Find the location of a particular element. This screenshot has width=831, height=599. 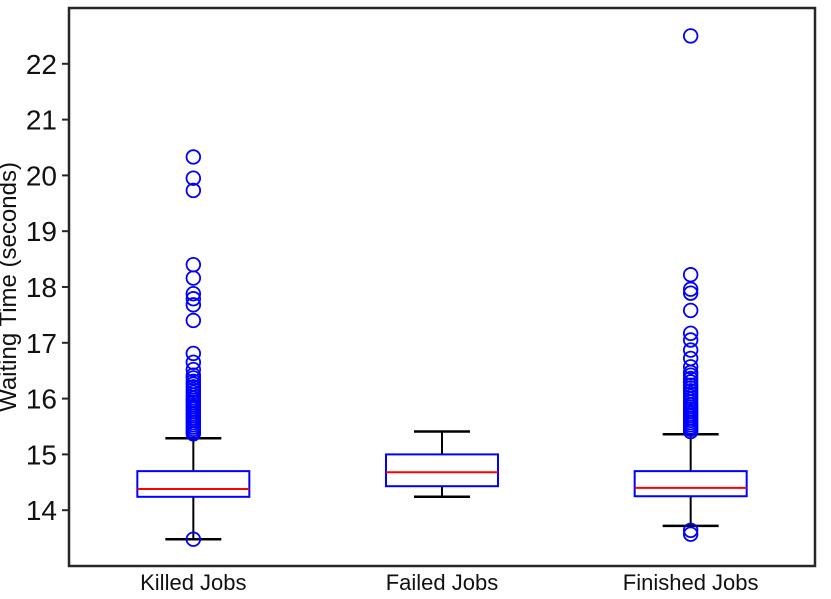

boxplot-killed-jobs is located at coordinates (193, 348).